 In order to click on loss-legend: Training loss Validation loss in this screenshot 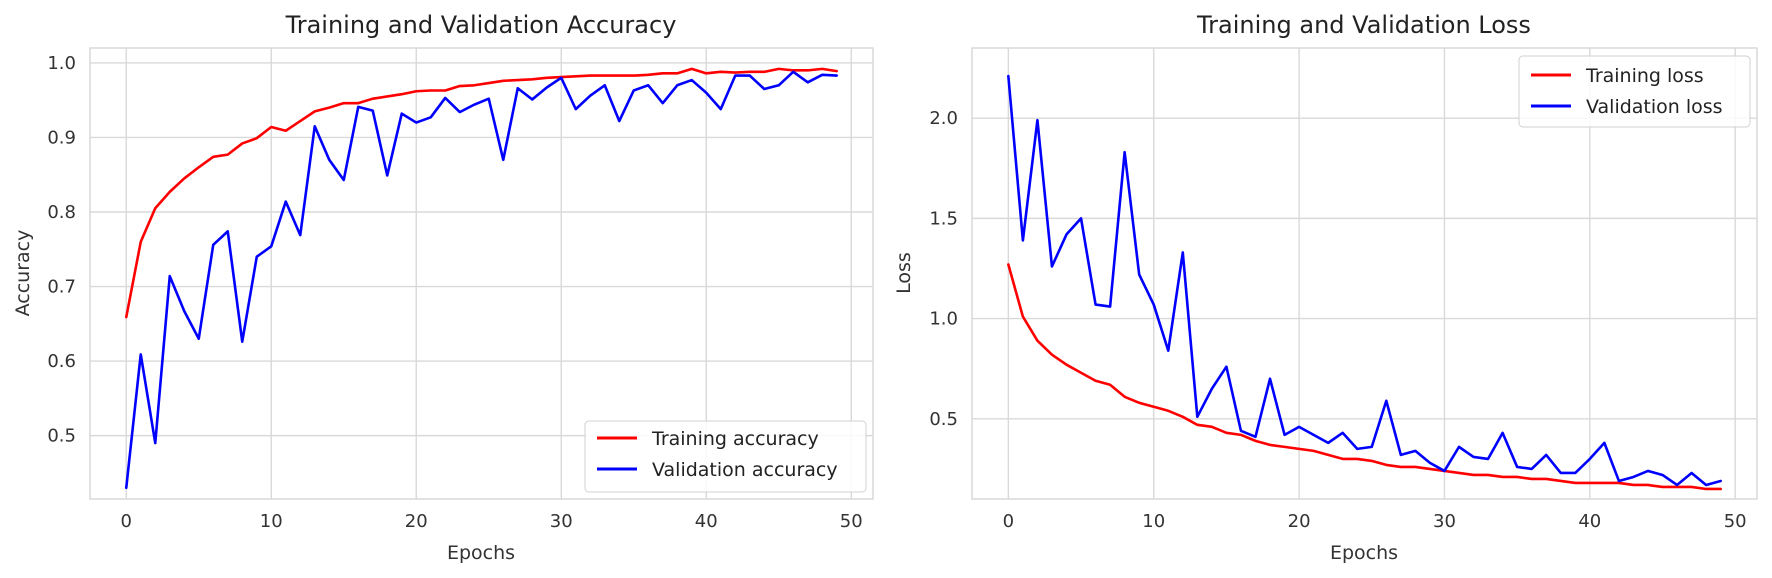, I will do `click(1634, 91)`.